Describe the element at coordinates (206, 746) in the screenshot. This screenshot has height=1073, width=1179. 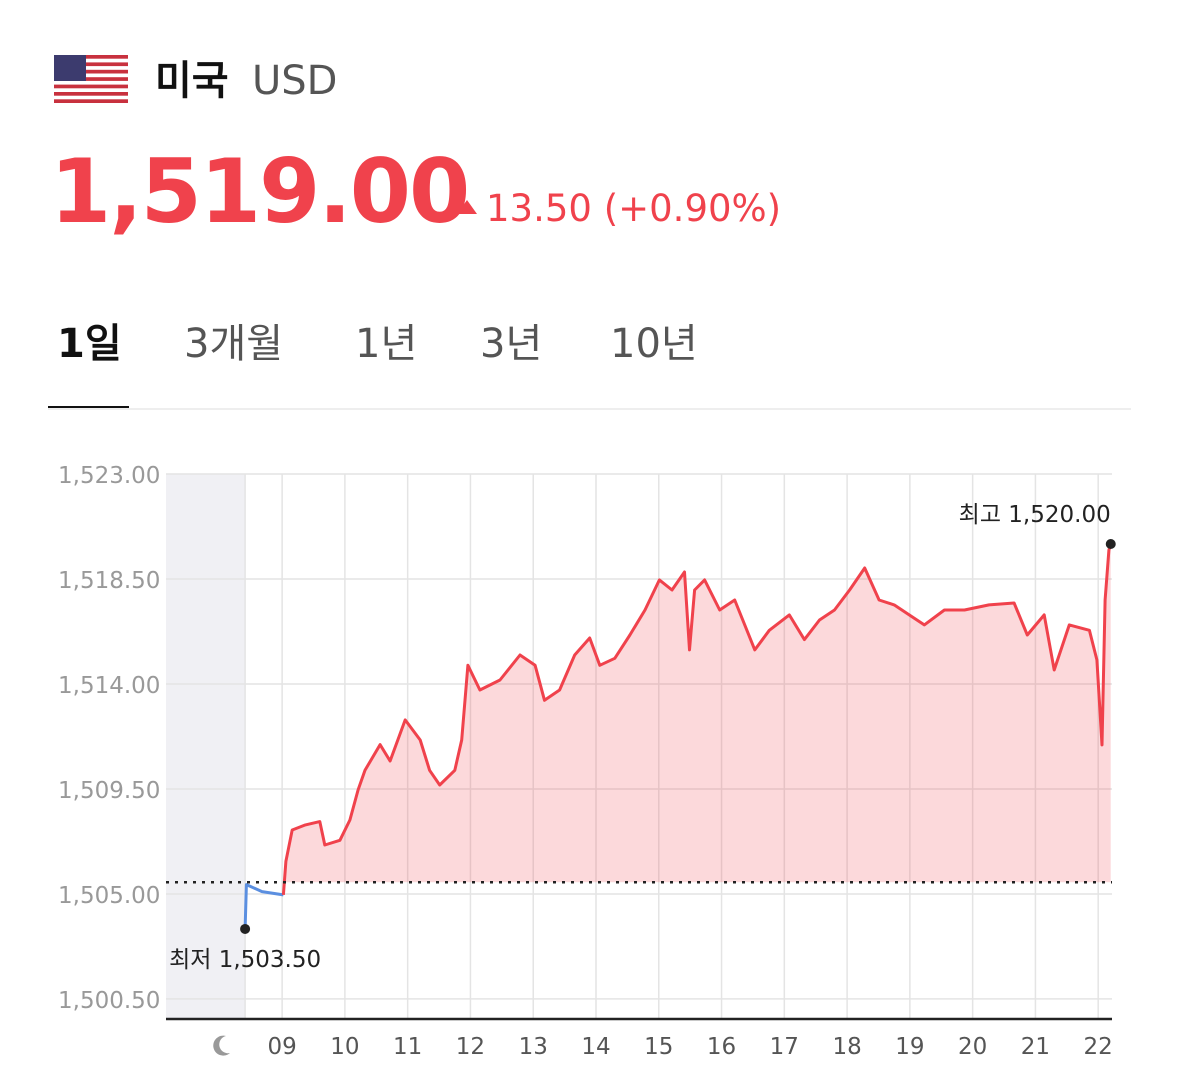
I see `night-shade` at that location.